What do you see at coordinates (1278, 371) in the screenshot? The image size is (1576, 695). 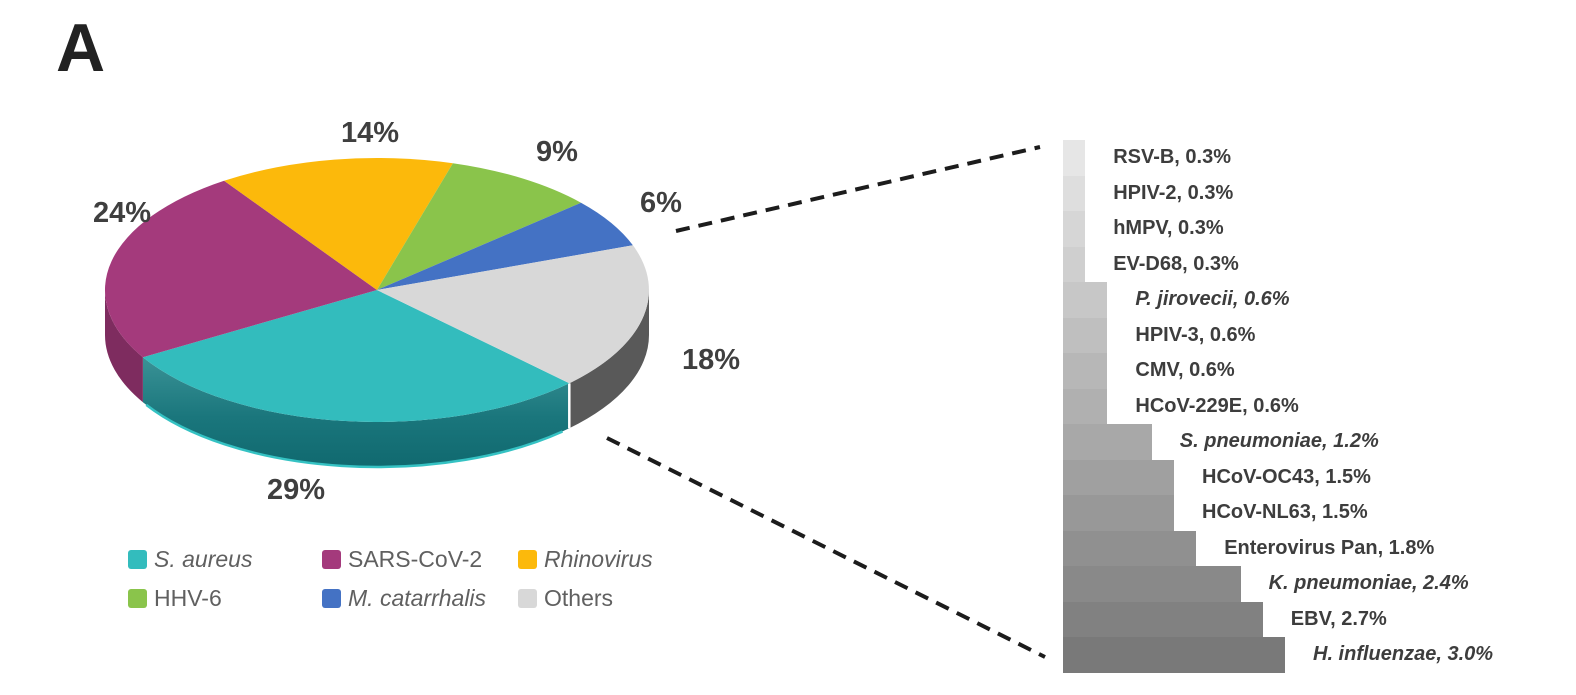 I see `bar-row-cmv: CMV, 0.6%` at bounding box center [1278, 371].